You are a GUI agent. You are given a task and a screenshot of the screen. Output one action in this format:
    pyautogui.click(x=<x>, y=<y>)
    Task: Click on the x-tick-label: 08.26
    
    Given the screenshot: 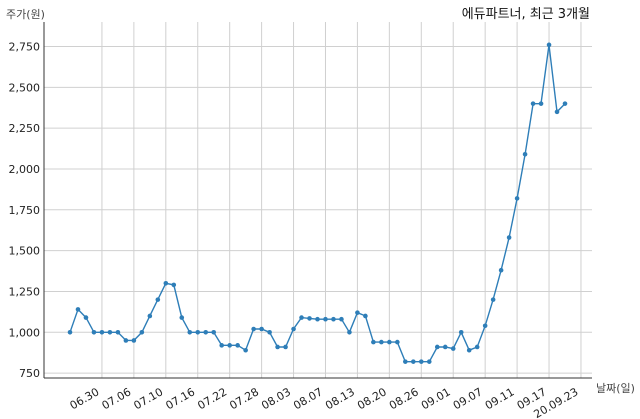 What is the action you would take?
    pyautogui.click(x=404, y=398)
    